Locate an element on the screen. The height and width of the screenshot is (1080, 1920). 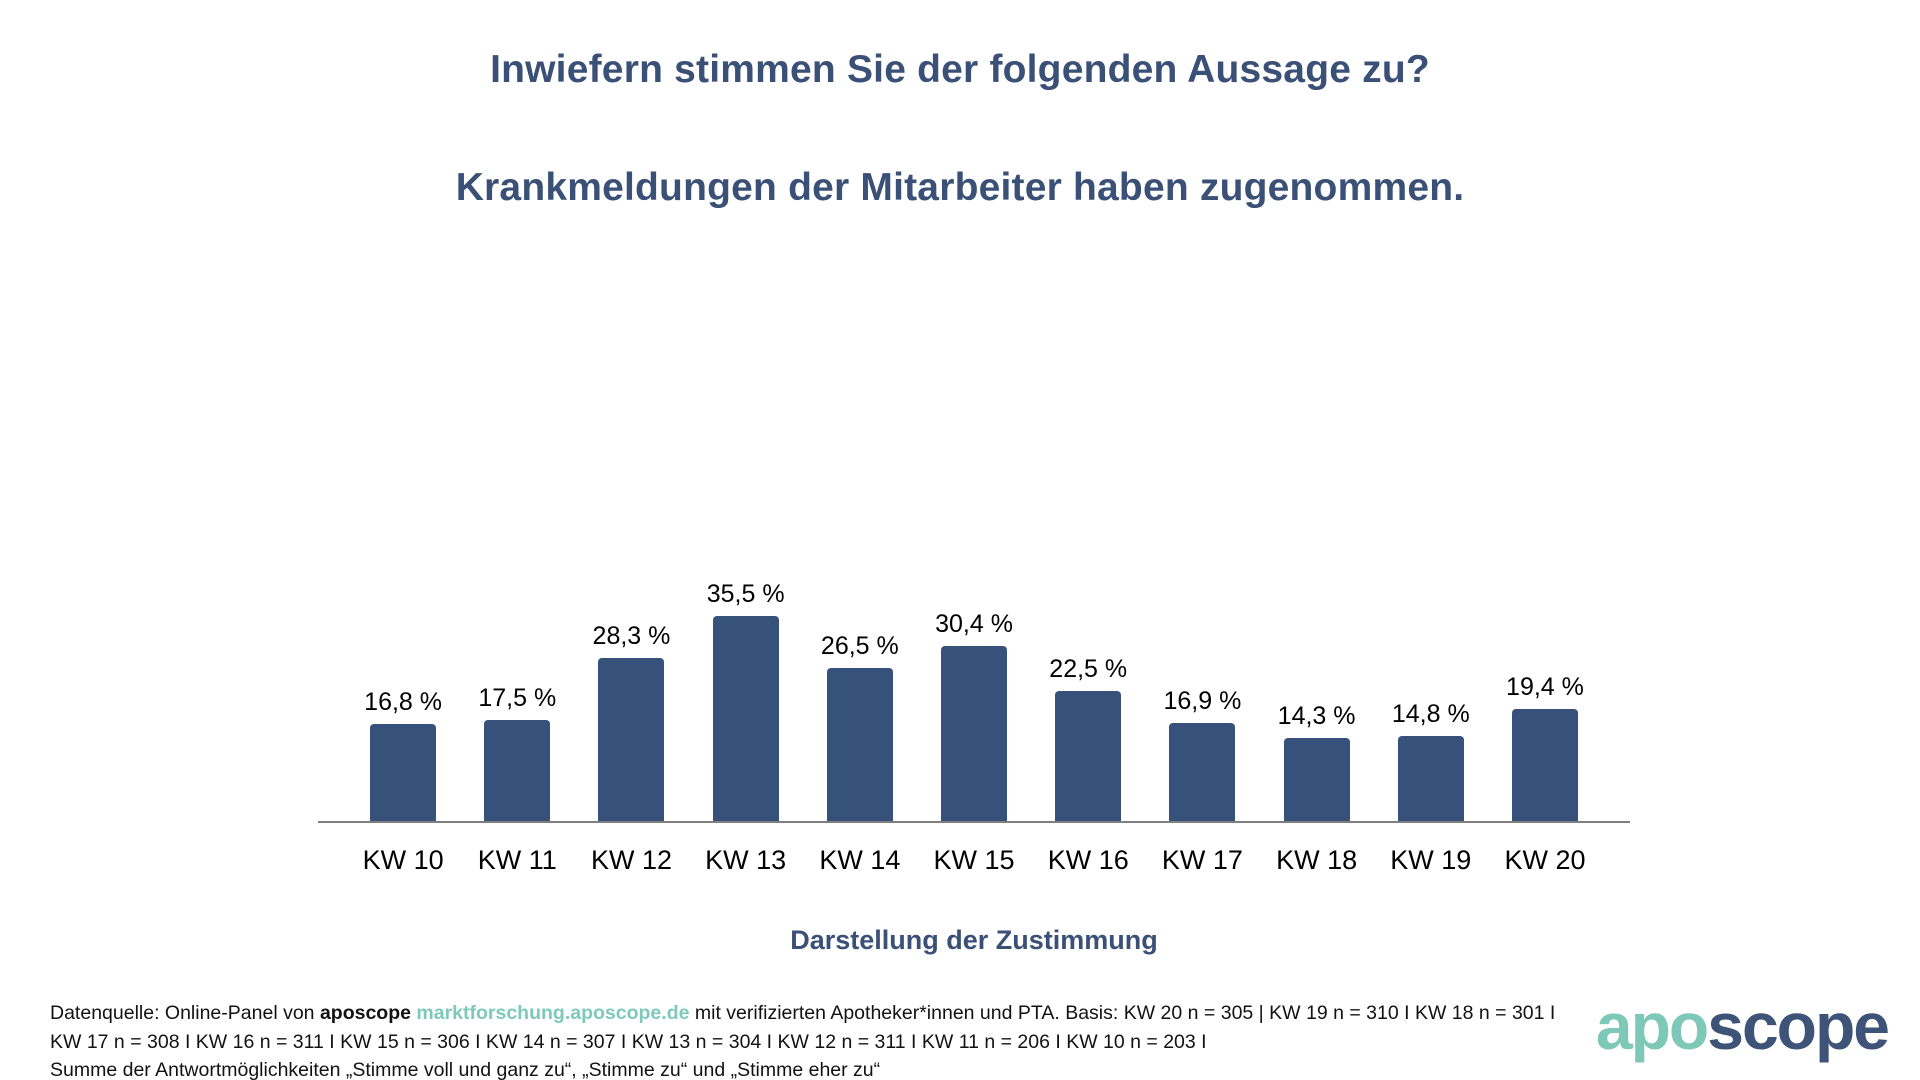
bar-value-label: 26,5 % is located at coordinates (859, 646).